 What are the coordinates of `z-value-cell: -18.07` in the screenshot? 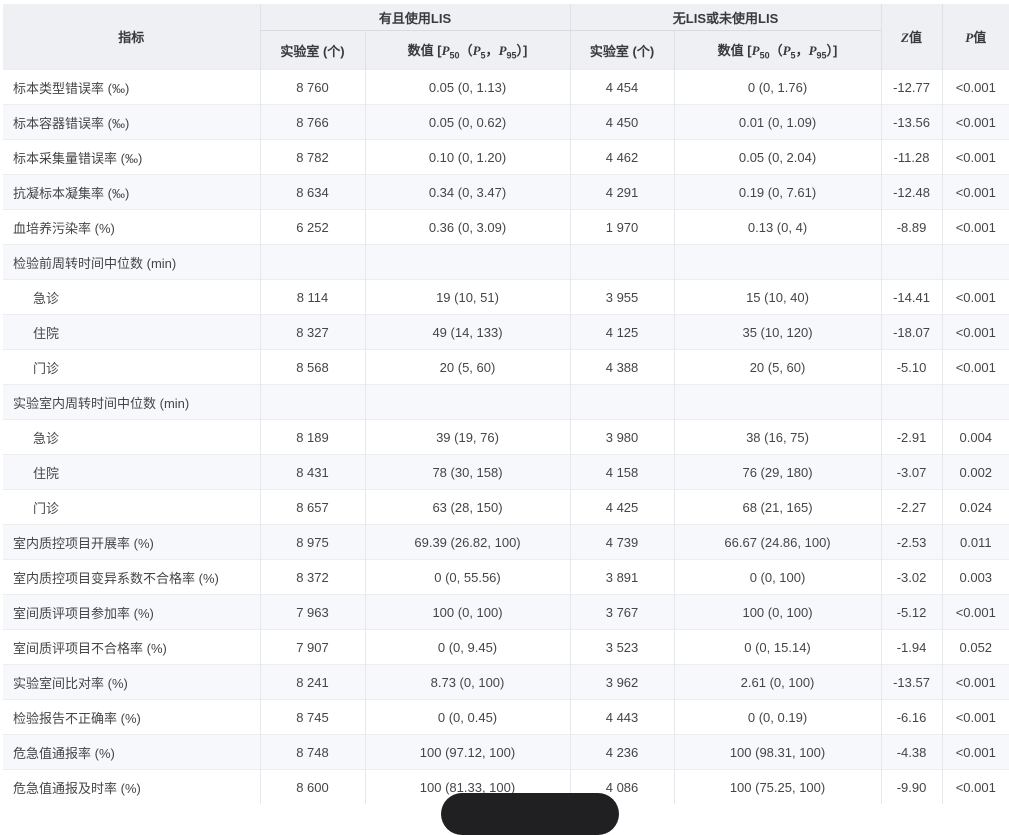 It's located at (911, 332).